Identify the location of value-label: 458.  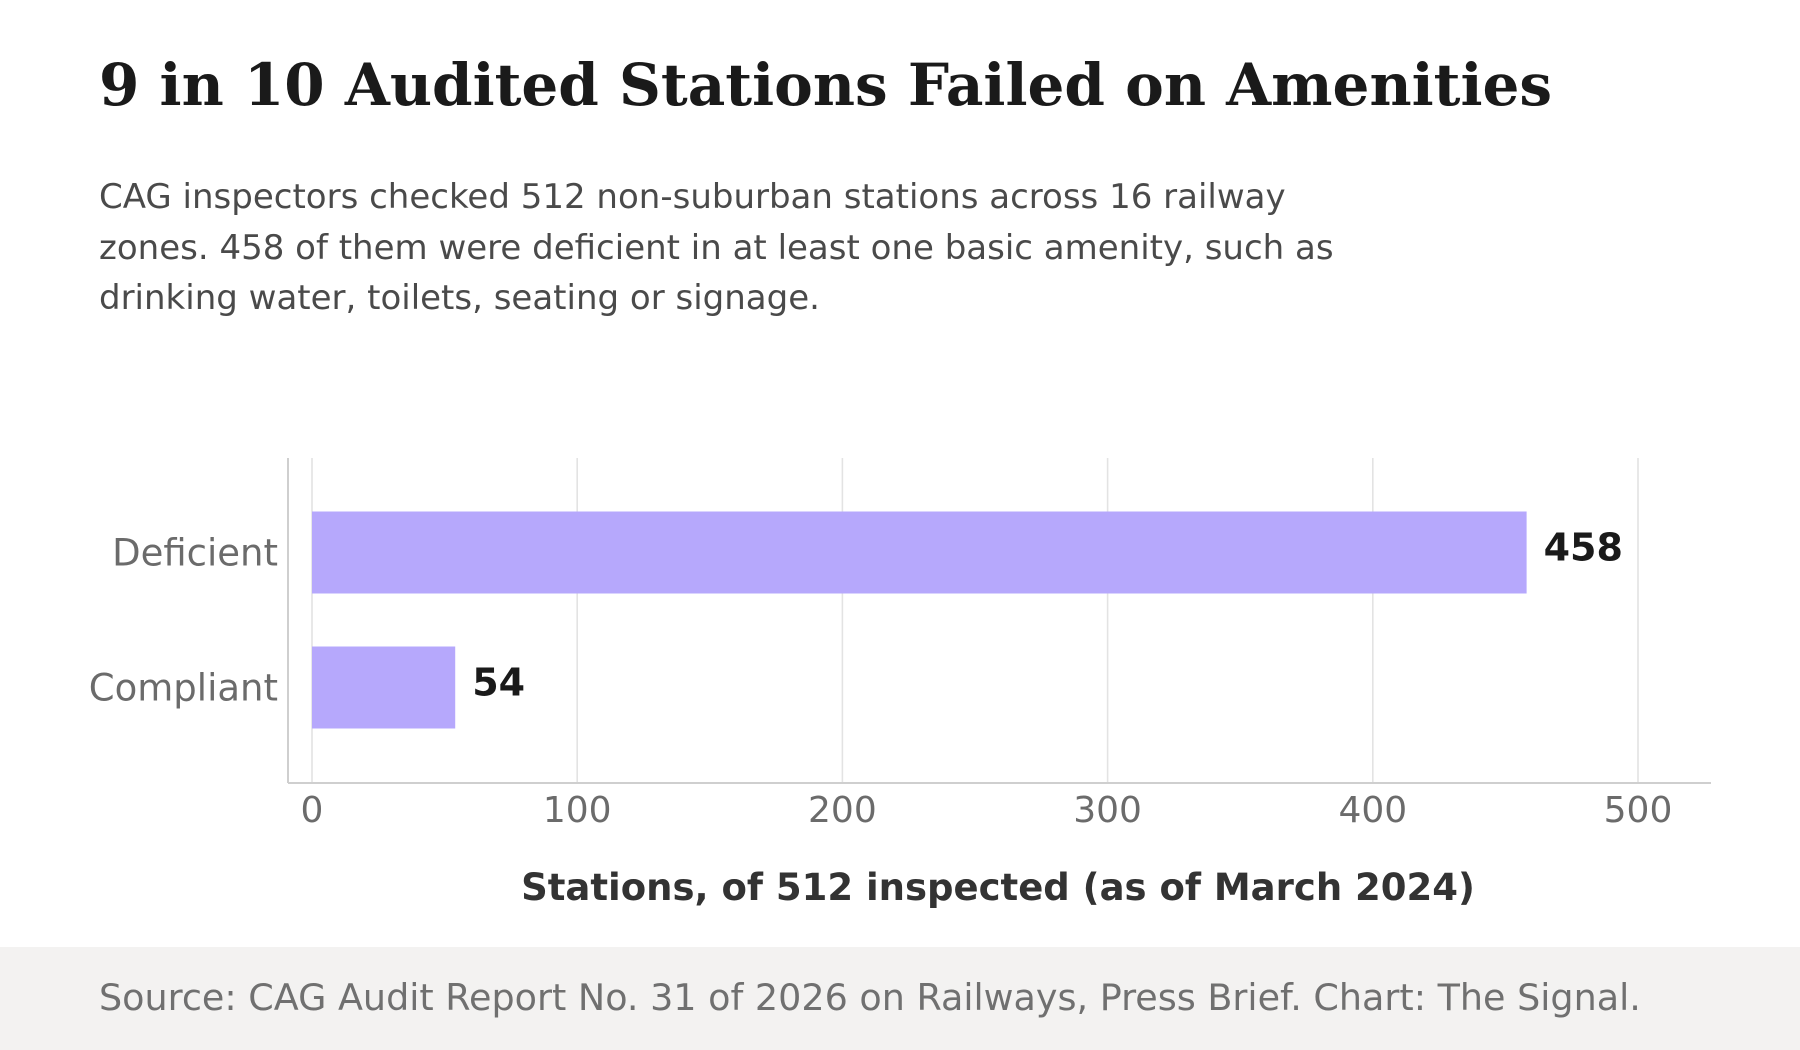
(1583, 548).